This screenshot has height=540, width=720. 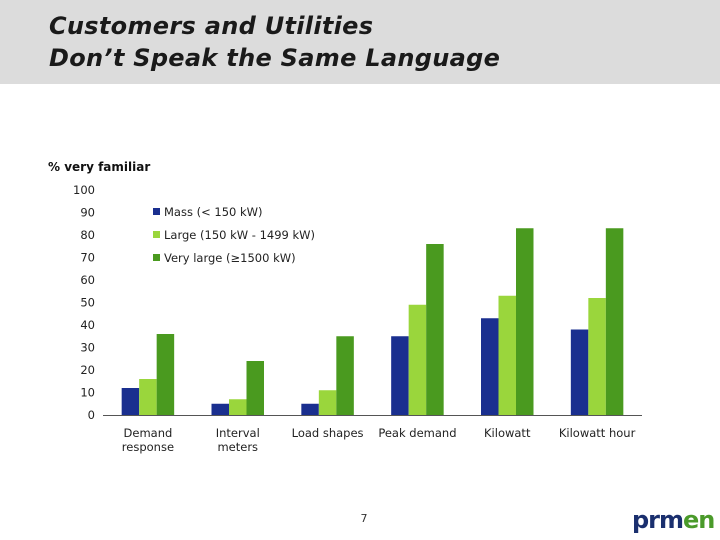 What do you see at coordinates (87, 325) in the screenshot?
I see `y-tick-label: 40` at bounding box center [87, 325].